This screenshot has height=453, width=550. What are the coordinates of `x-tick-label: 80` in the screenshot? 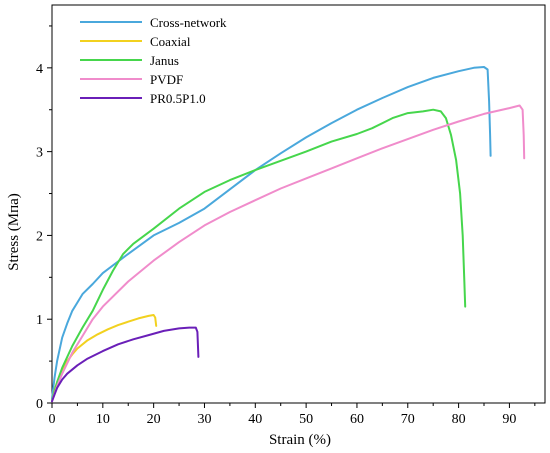 It's located at (459, 419).